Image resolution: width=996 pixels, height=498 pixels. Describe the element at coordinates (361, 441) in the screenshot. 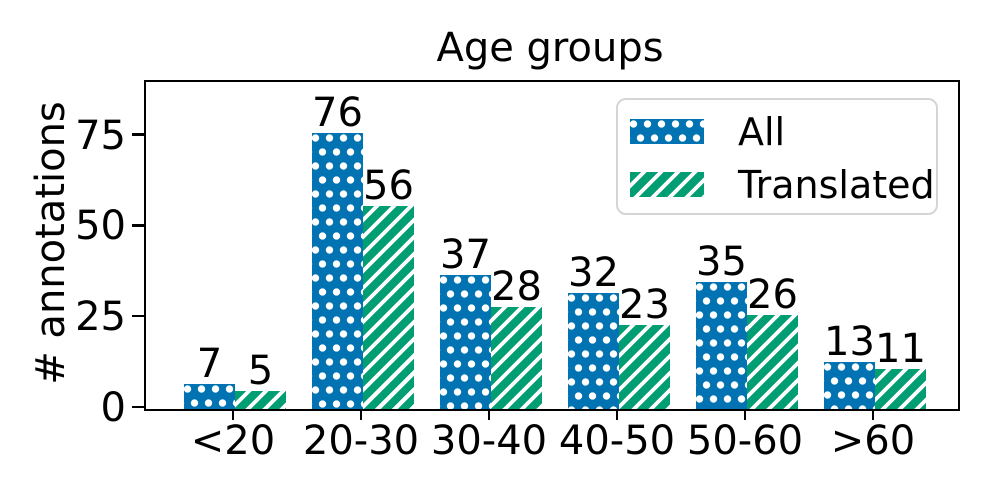

I see `x-tick-label: 20-30` at that location.